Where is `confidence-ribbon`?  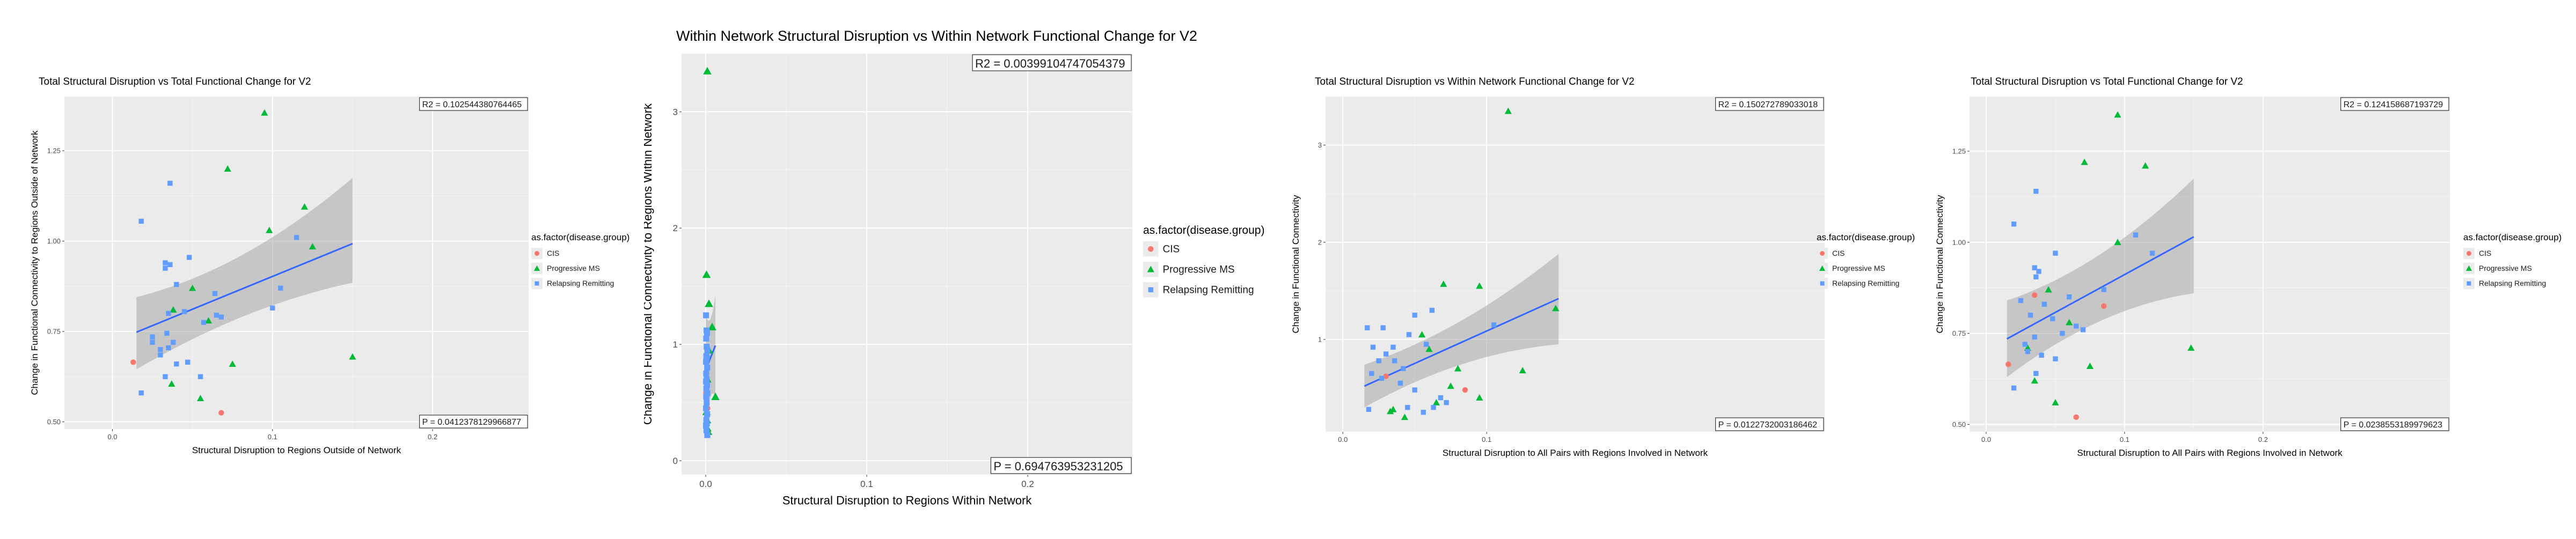
confidence-ribbon is located at coordinates (244, 274).